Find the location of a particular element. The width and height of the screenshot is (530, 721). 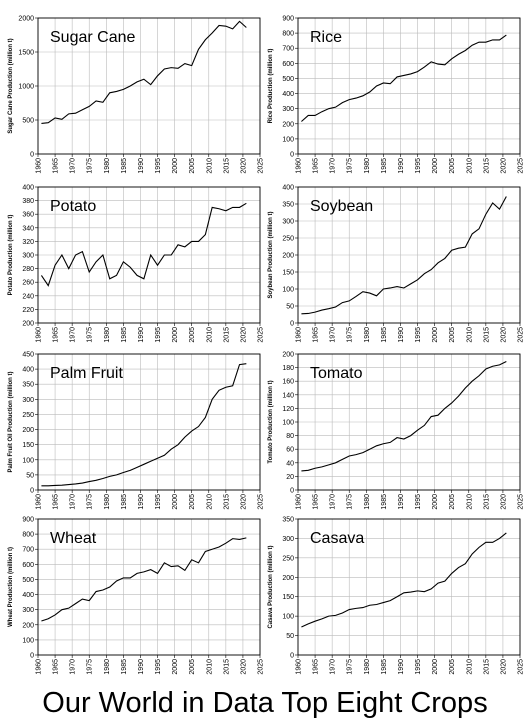

y-tick-label: 900 is located at coordinates (28, 520).